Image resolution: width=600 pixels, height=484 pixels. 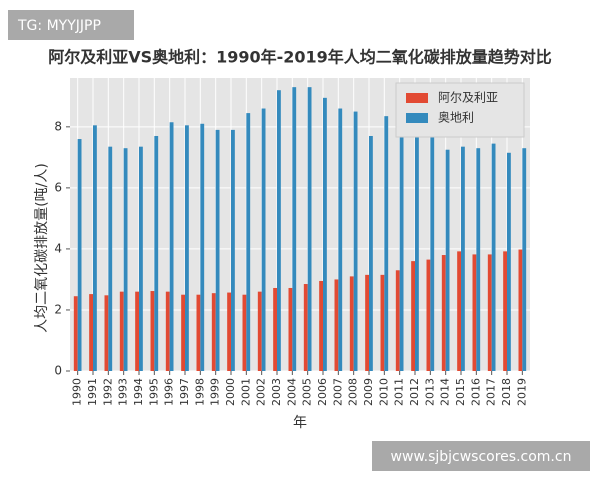 I want to click on x-tick-label: 2007, so click(x=337, y=392).